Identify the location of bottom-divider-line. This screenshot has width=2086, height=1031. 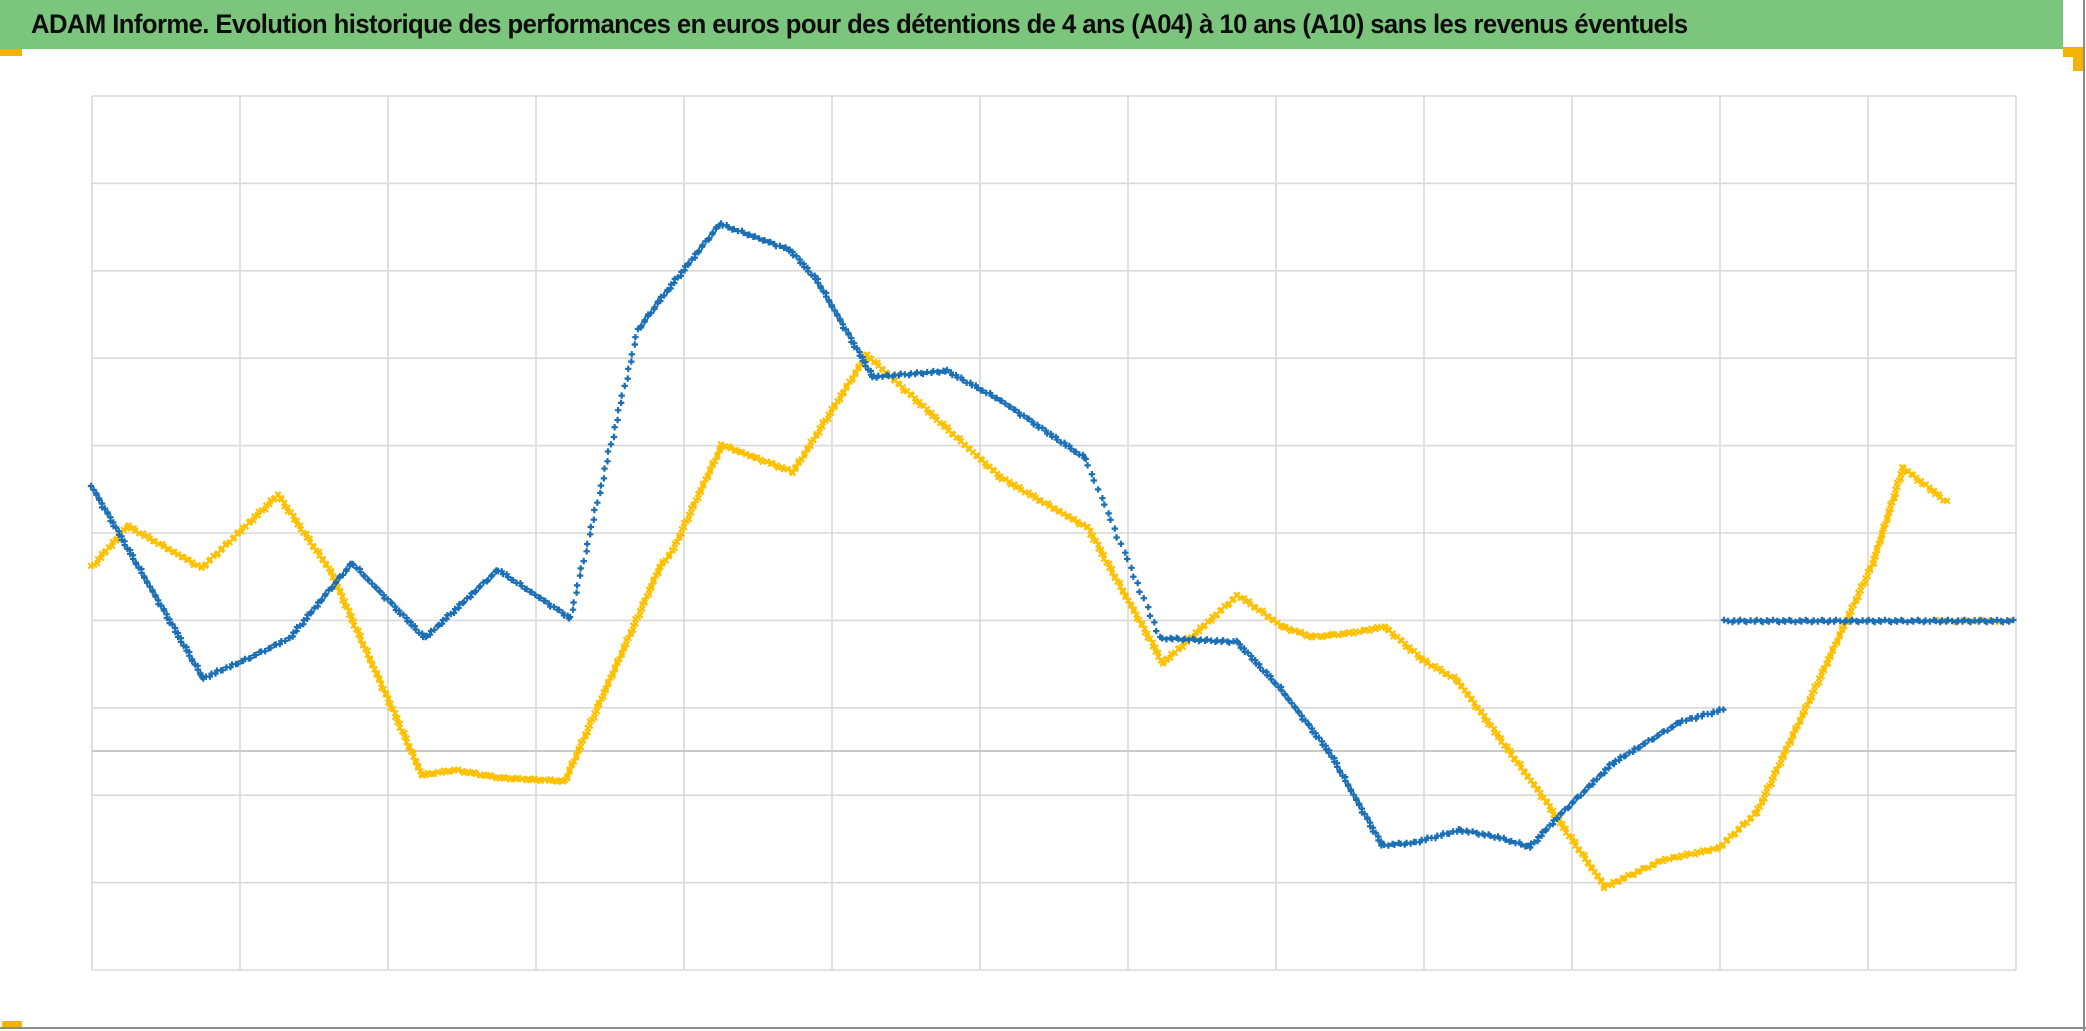
(1043, 1028).